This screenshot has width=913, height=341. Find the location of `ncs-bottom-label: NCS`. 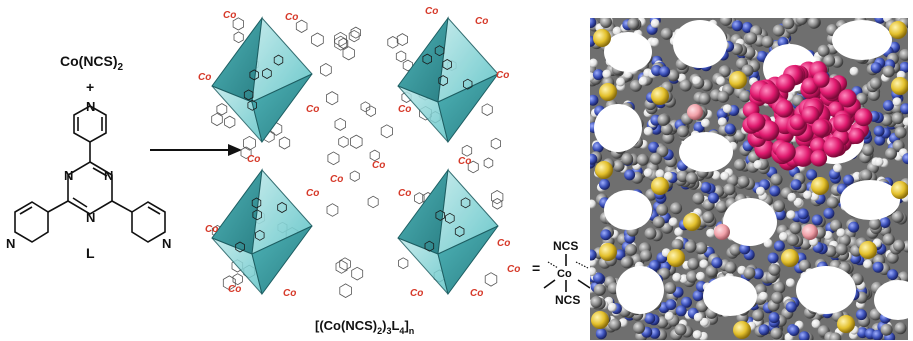

ncs-bottom-label: NCS is located at coordinates (567, 300).